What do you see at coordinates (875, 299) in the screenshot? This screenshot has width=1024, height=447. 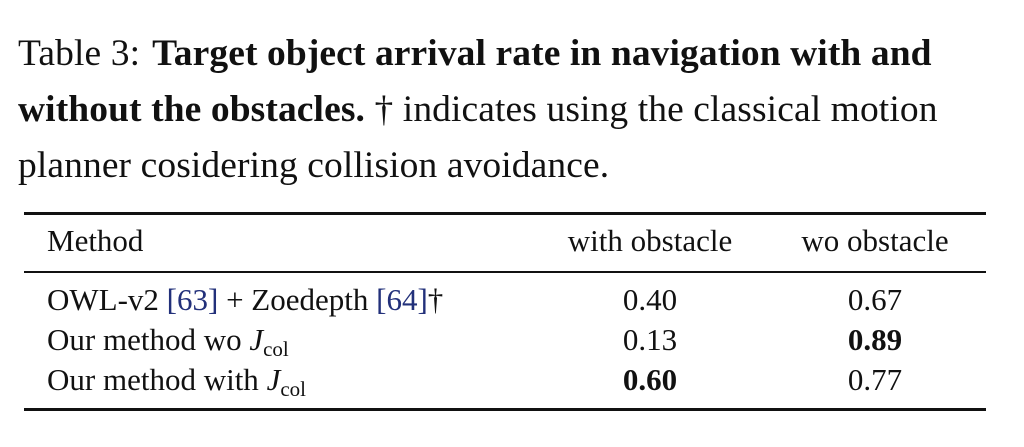 I see `cell-wo-obstacle: 0.67` at bounding box center [875, 299].